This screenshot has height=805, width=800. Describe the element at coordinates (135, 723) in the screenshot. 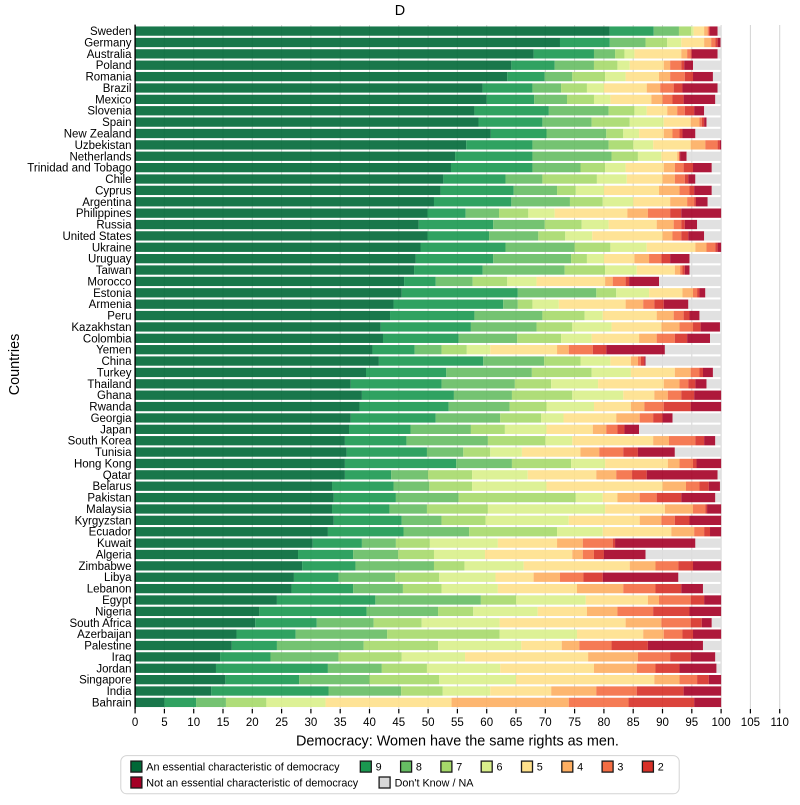

I see `svg-text: 0` at that location.